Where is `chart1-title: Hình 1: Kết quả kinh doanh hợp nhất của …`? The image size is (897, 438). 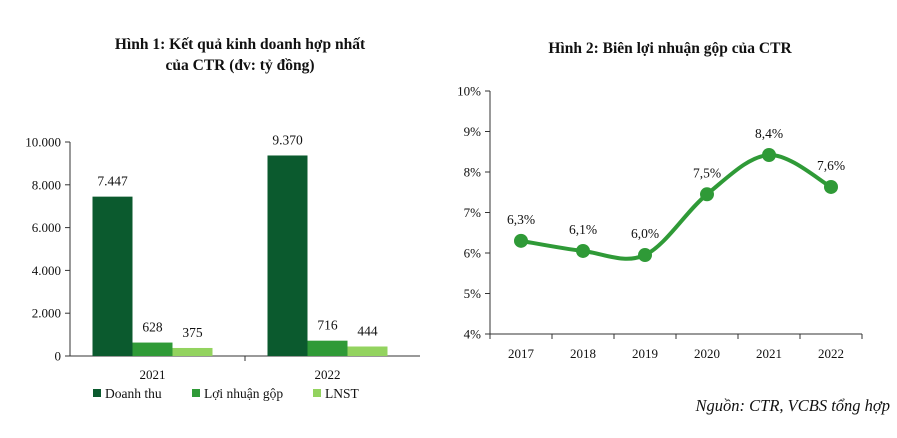
chart1-title: Hình 1: Kết quả kinh doanh hợp nhất của … is located at coordinates (240, 55).